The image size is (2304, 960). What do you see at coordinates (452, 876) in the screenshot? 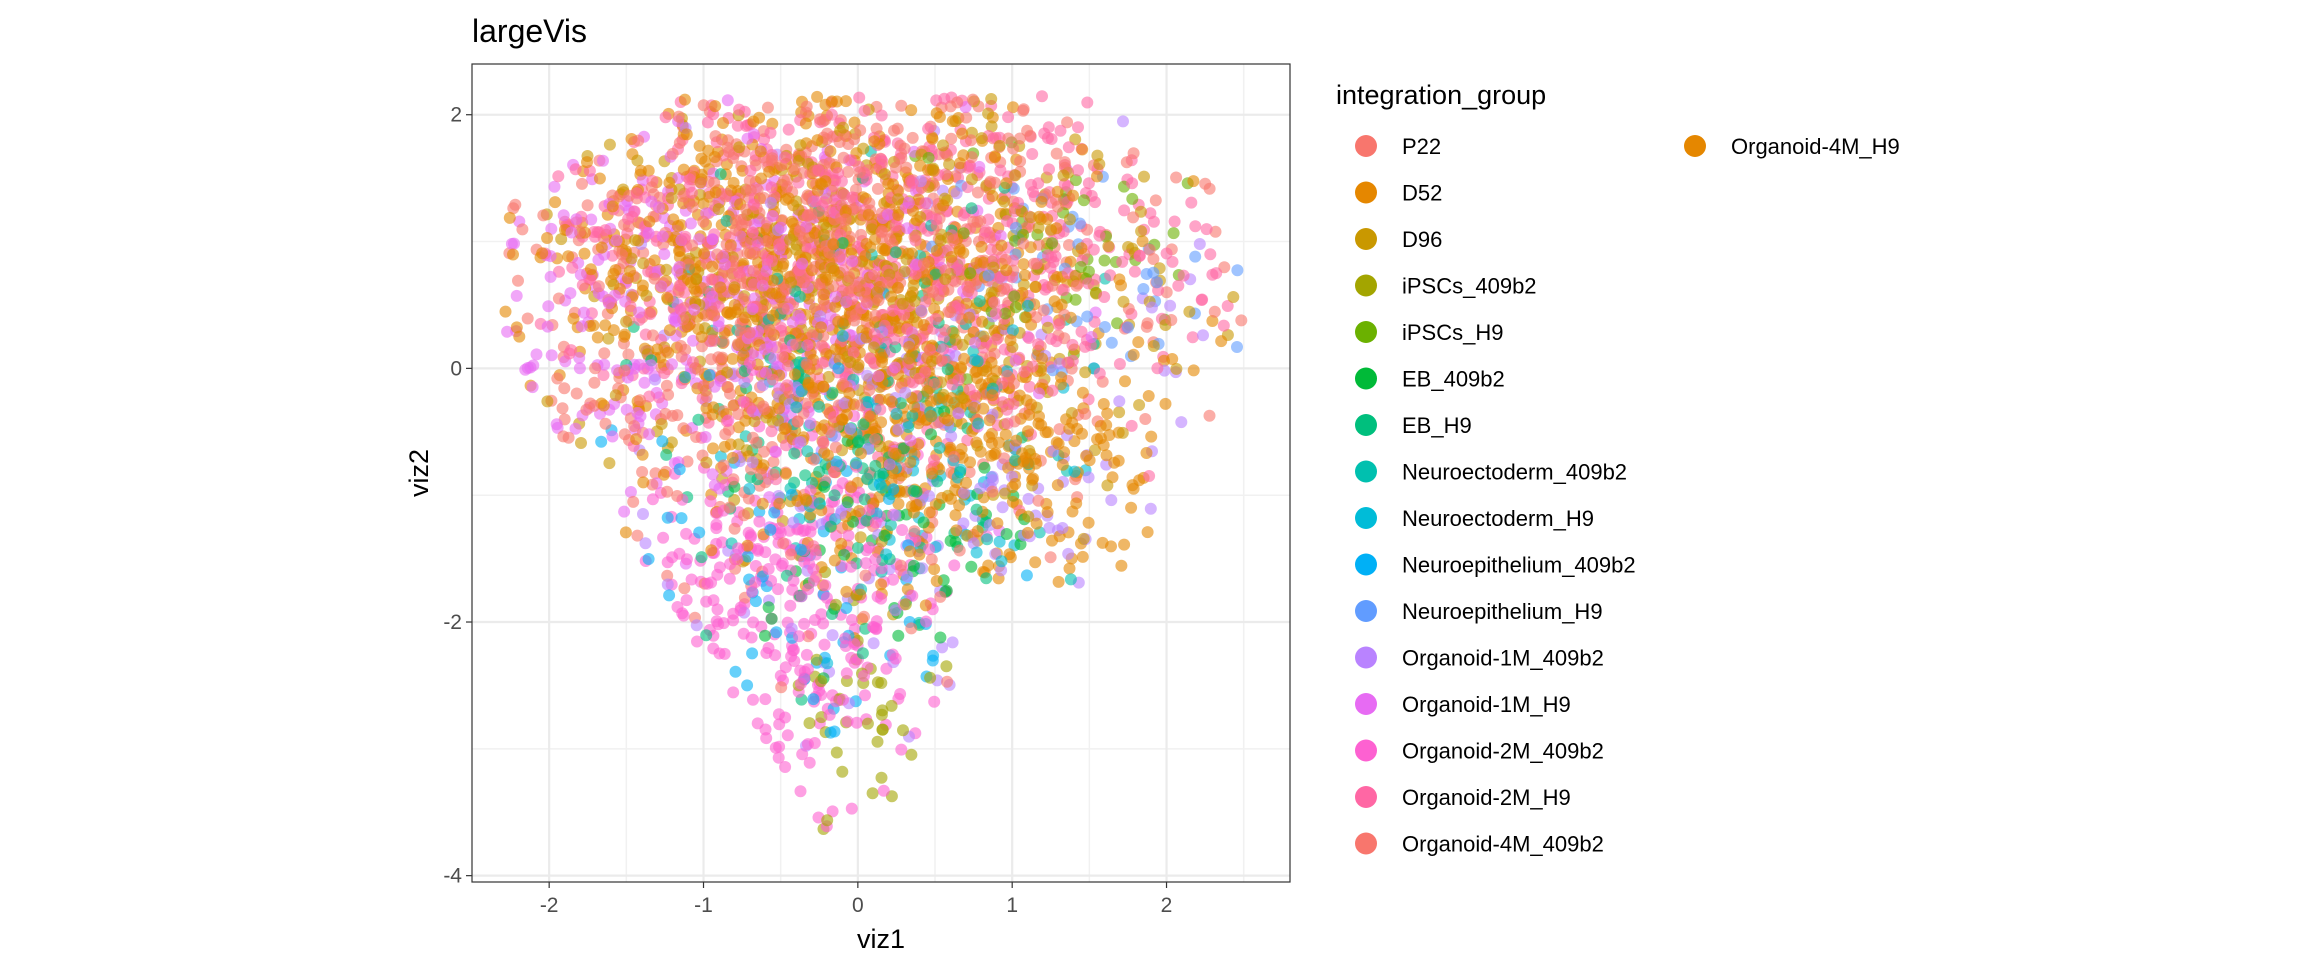
I see `y-tick-label: -4` at bounding box center [452, 876].